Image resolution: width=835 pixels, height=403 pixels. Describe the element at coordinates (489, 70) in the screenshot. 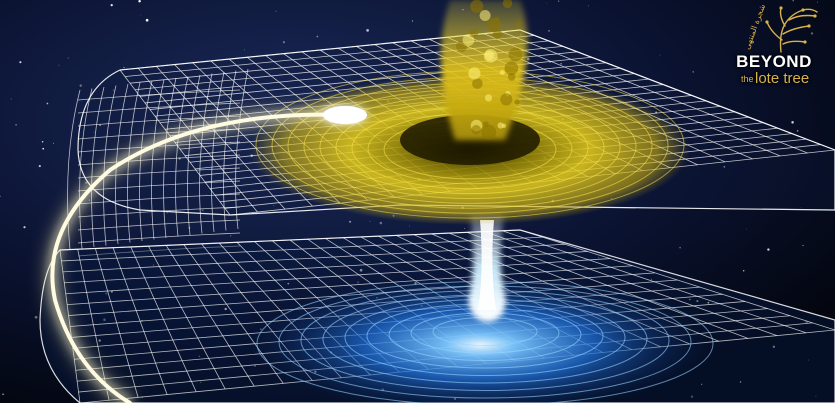

I see `jet-texture` at that location.